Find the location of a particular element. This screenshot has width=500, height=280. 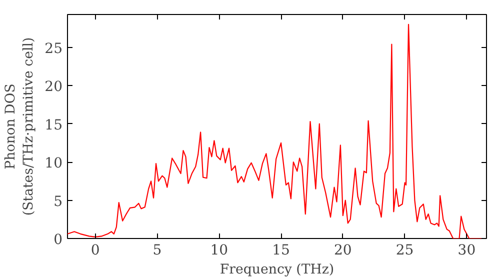

y-axis-title: Phonon DOS (States/THz·primitive cell) is located at coordinates (20, 126).